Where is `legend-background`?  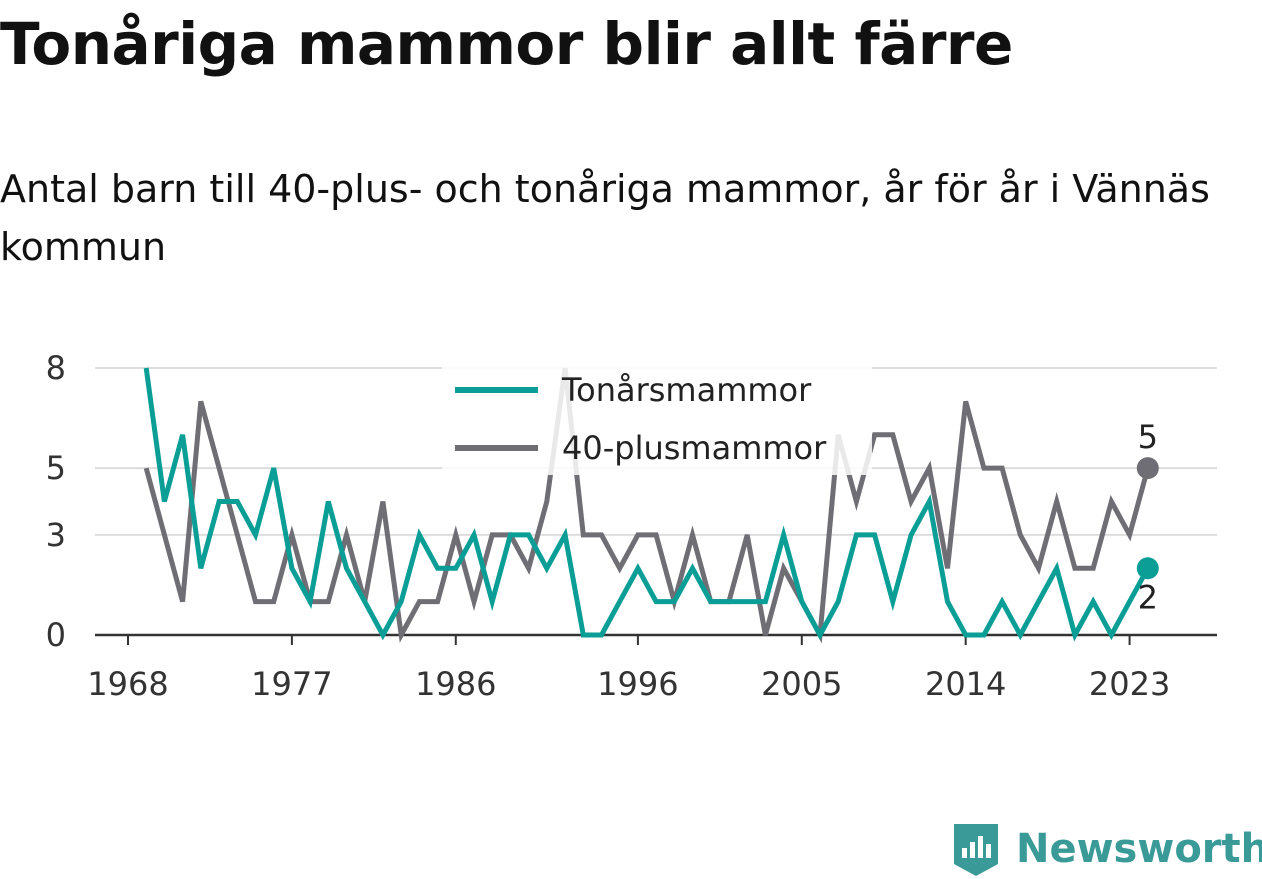
legend-background is located at coordinates (657, 420).